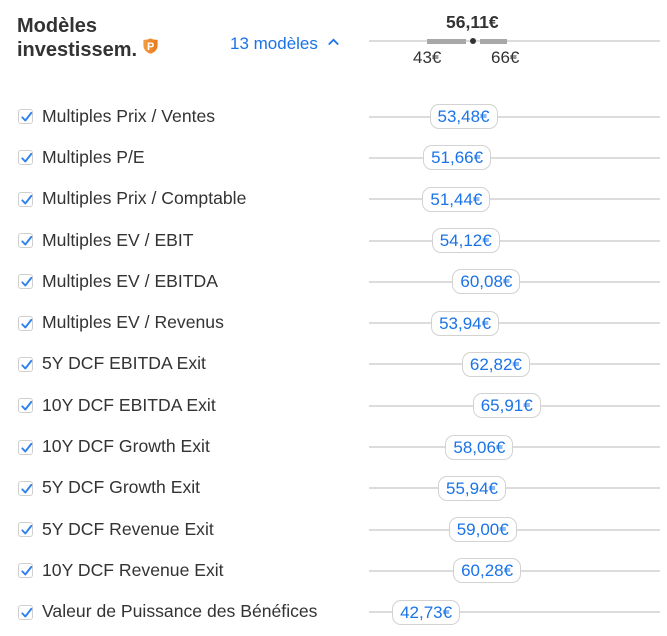 The width and height of the screenshot is (667, 636). What do you see at coordinates (150, 47) in the screenshot?
I see `svg-text: P` at bounding box center [150, 47].